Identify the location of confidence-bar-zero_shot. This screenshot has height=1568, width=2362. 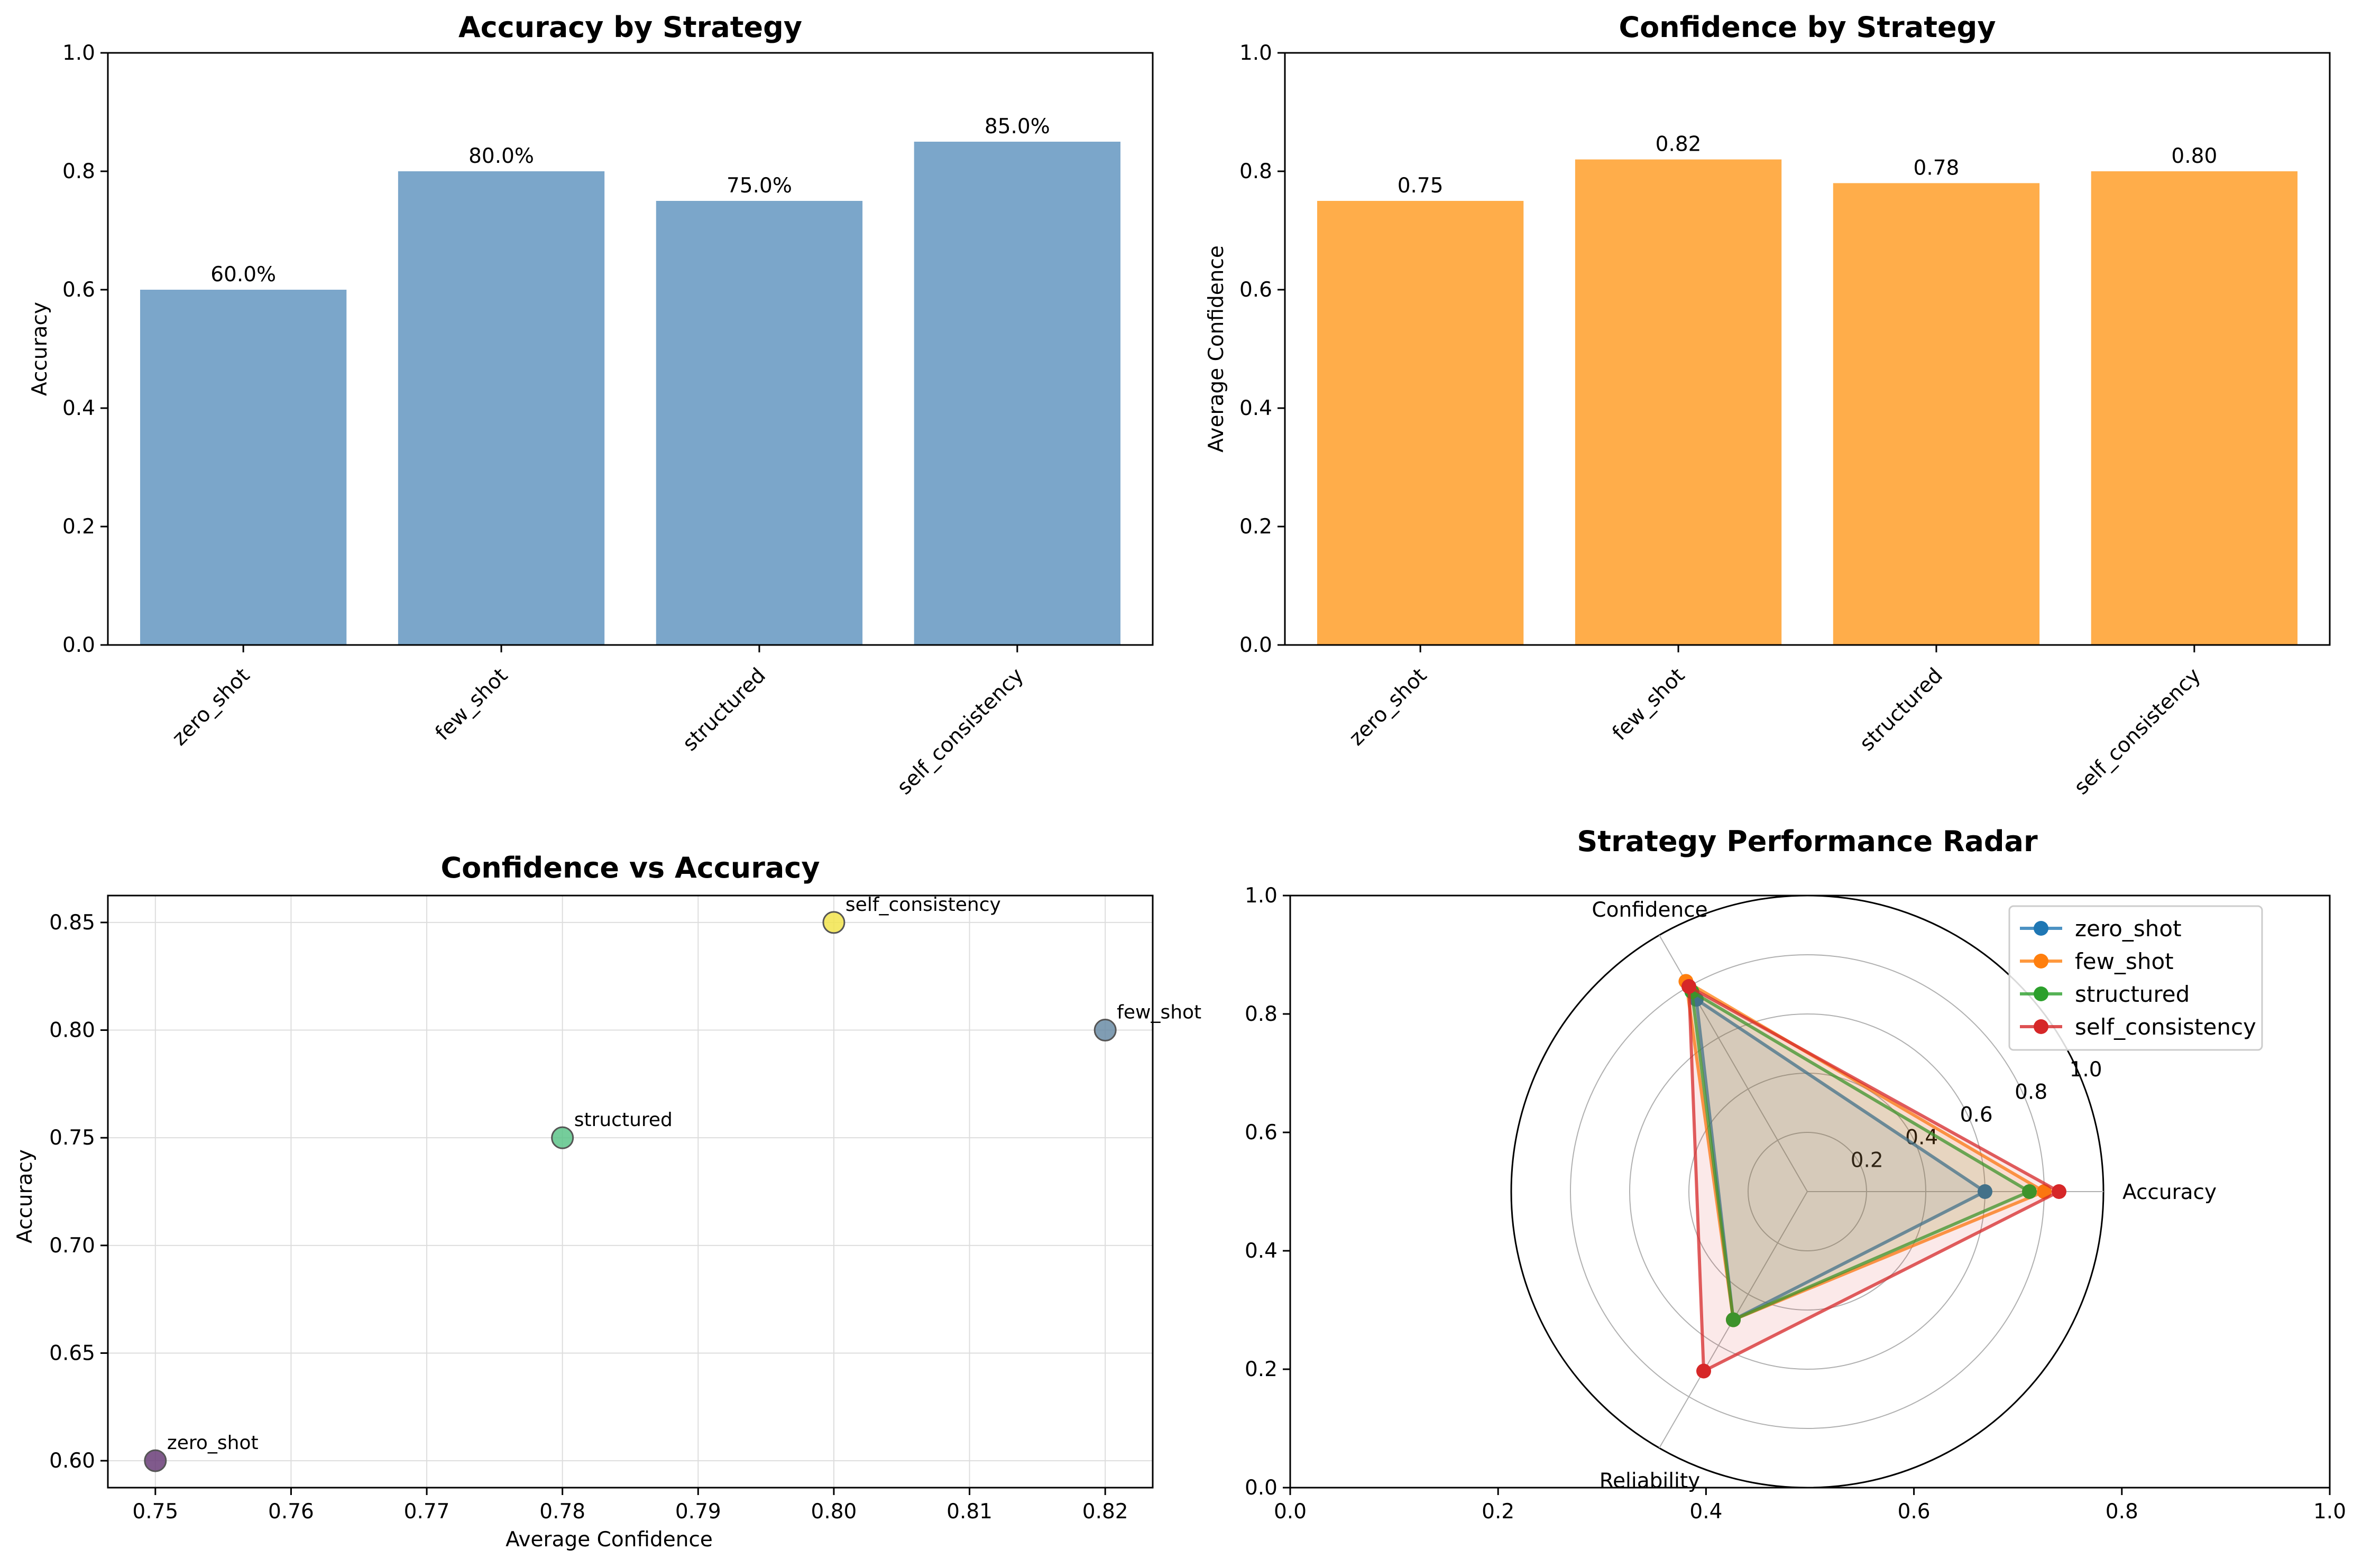
(1421, 423).